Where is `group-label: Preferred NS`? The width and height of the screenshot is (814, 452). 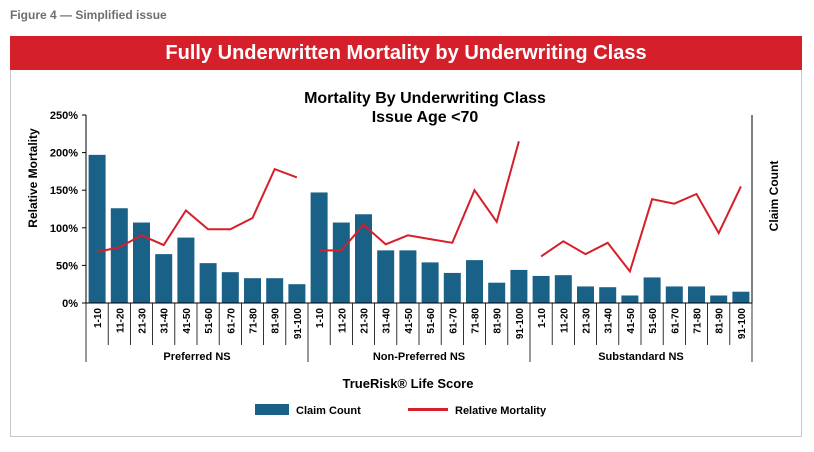
group-label: Preferred NS is located at coordinates (196, 357).